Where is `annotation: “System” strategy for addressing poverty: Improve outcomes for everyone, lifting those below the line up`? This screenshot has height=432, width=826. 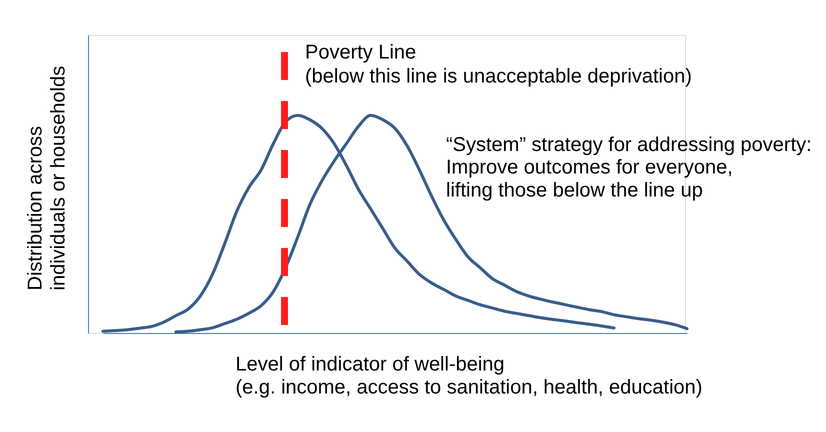 annotation: “System” strategy for addressing poverty: Improve outcomes for everyone, lifting those below the line up is located at coordinates (629, 168).